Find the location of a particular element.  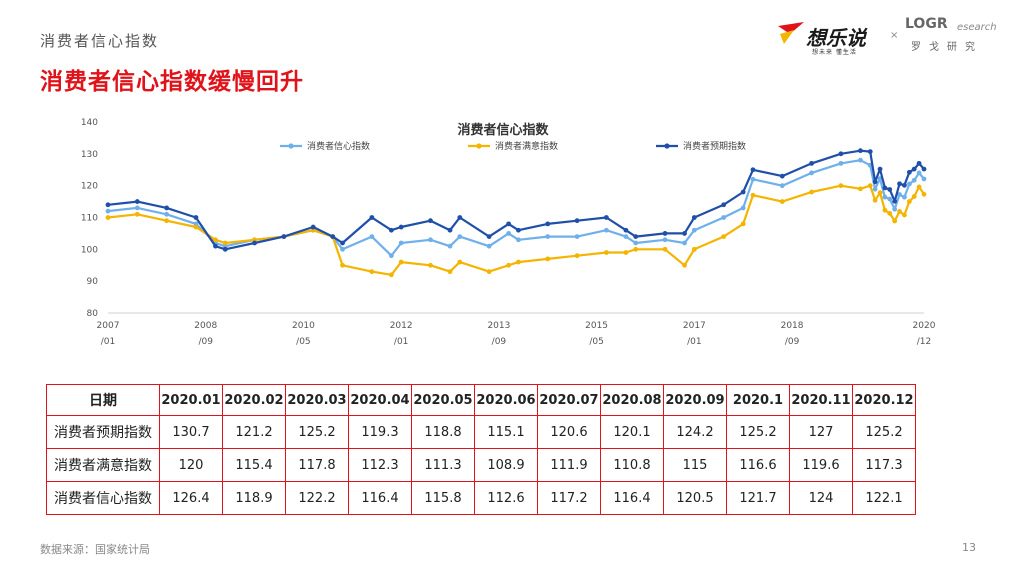

value-cell: 115.4 is located at coordinates (254, 465).